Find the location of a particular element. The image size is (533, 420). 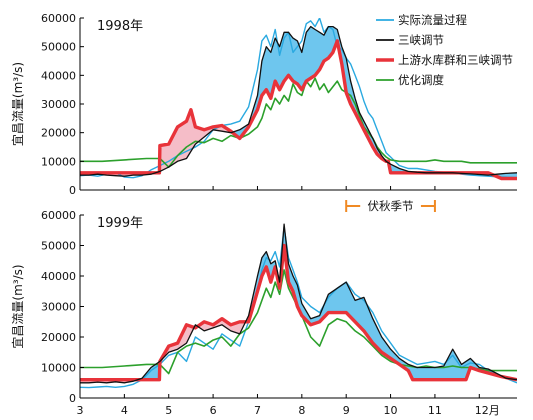

year-label: 1999年 is located at coordinates (120, 223).